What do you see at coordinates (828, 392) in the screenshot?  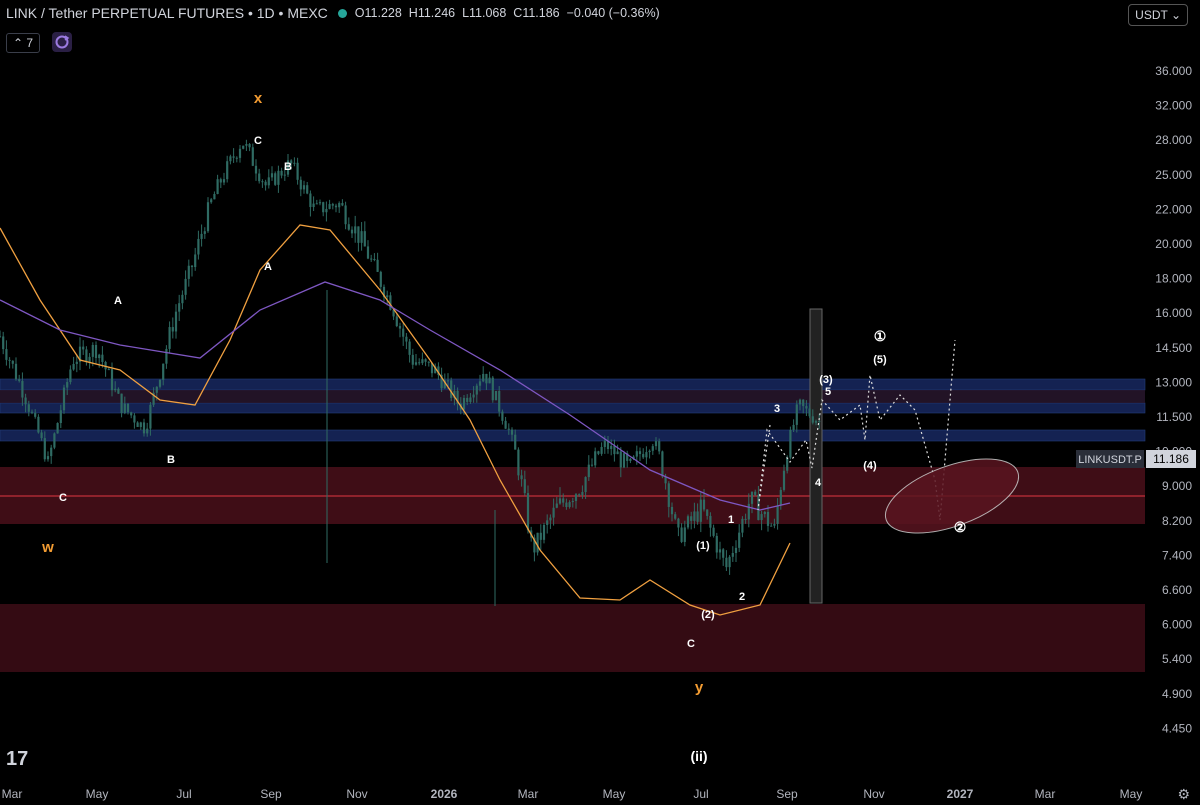 I see `wave-label-11: 5` at bounding box center [828, 392].